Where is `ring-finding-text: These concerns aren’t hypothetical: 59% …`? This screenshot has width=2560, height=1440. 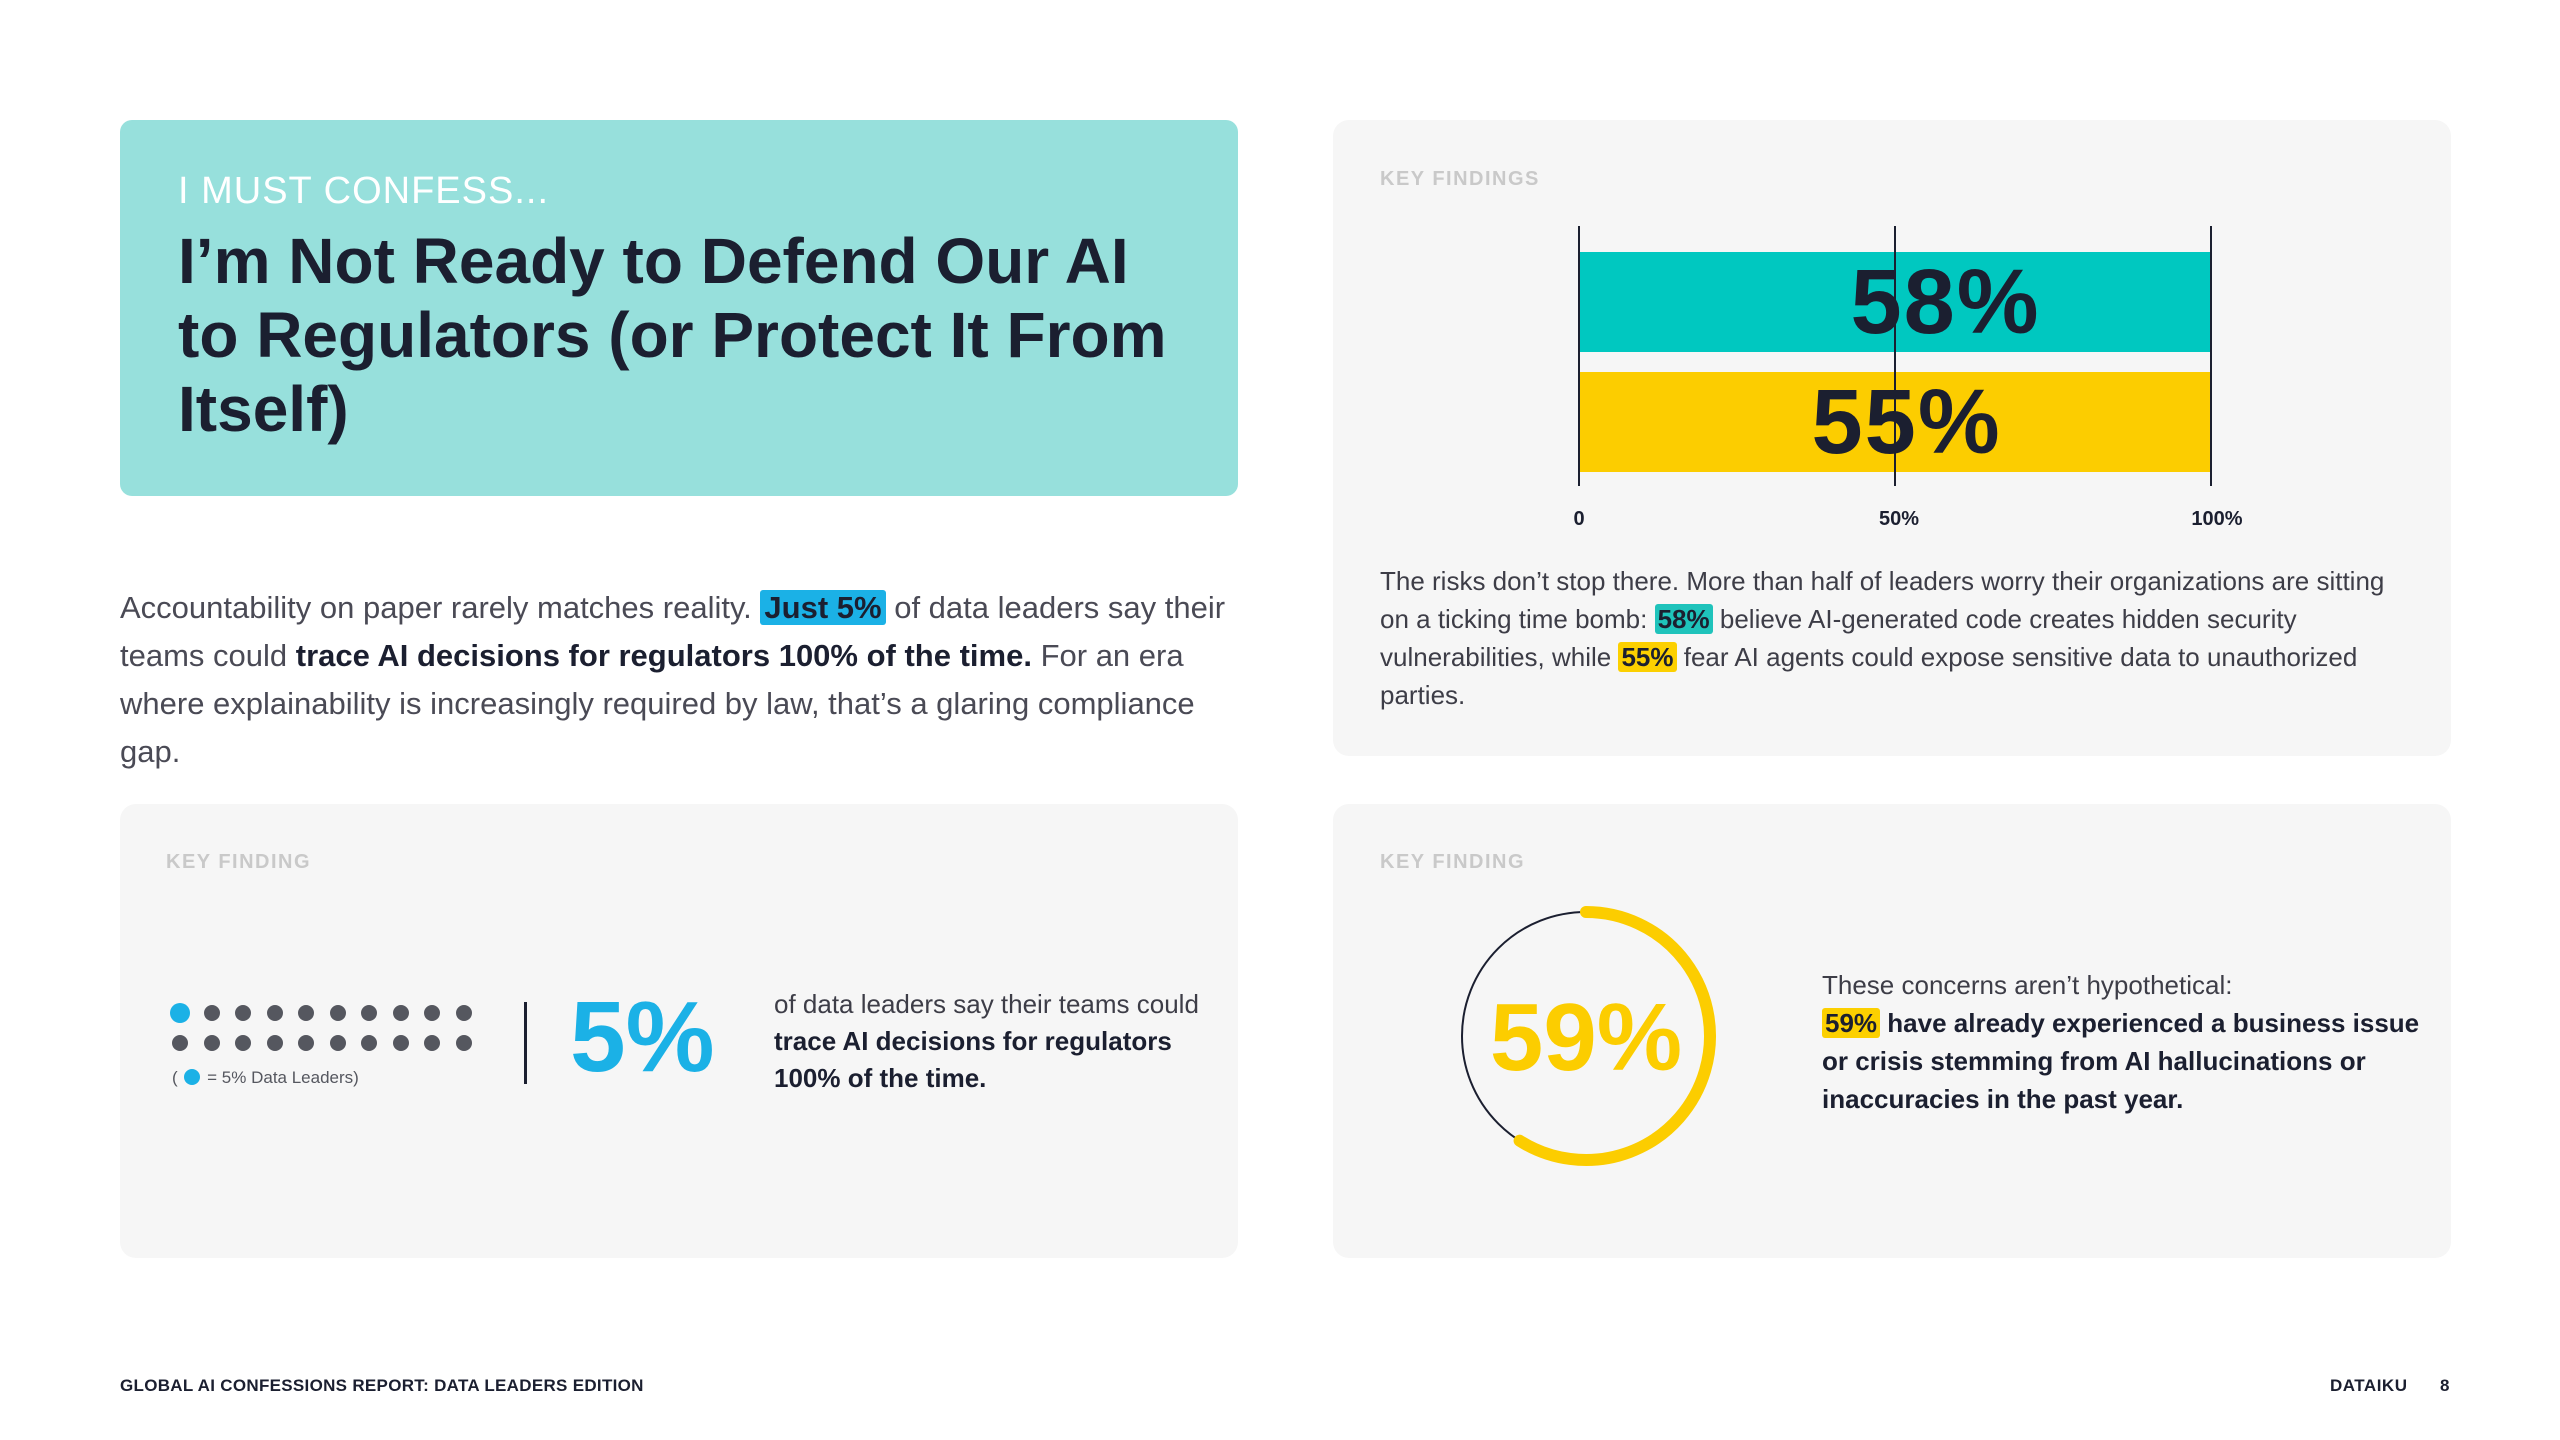
ring-finding-text: These concerns aren’t hypothetical: 59% … is located at coordinates (2122, 1042).